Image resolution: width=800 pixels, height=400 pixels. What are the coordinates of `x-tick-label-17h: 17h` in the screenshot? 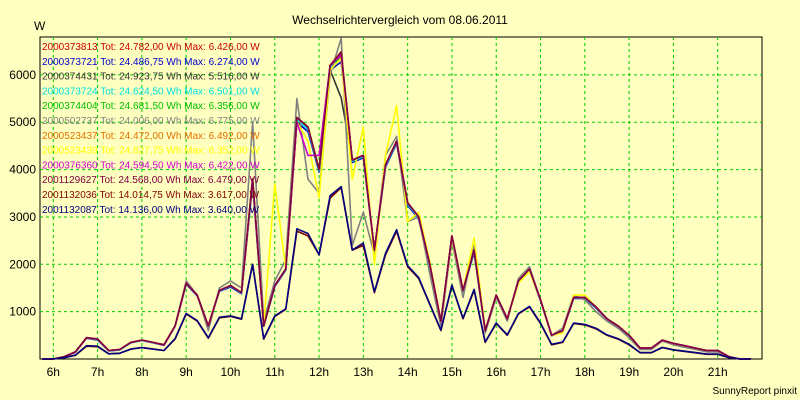 It's located at (541, 372).